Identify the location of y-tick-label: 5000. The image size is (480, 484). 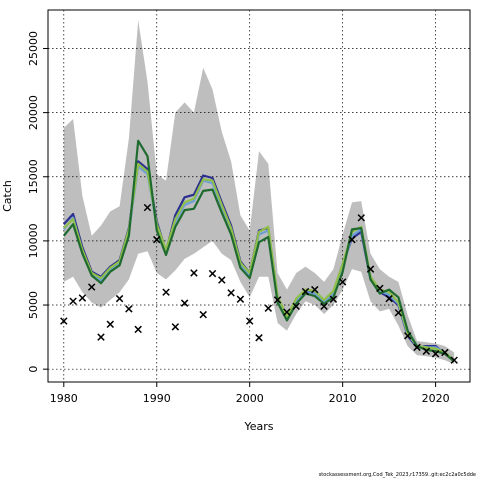
(33, 305).